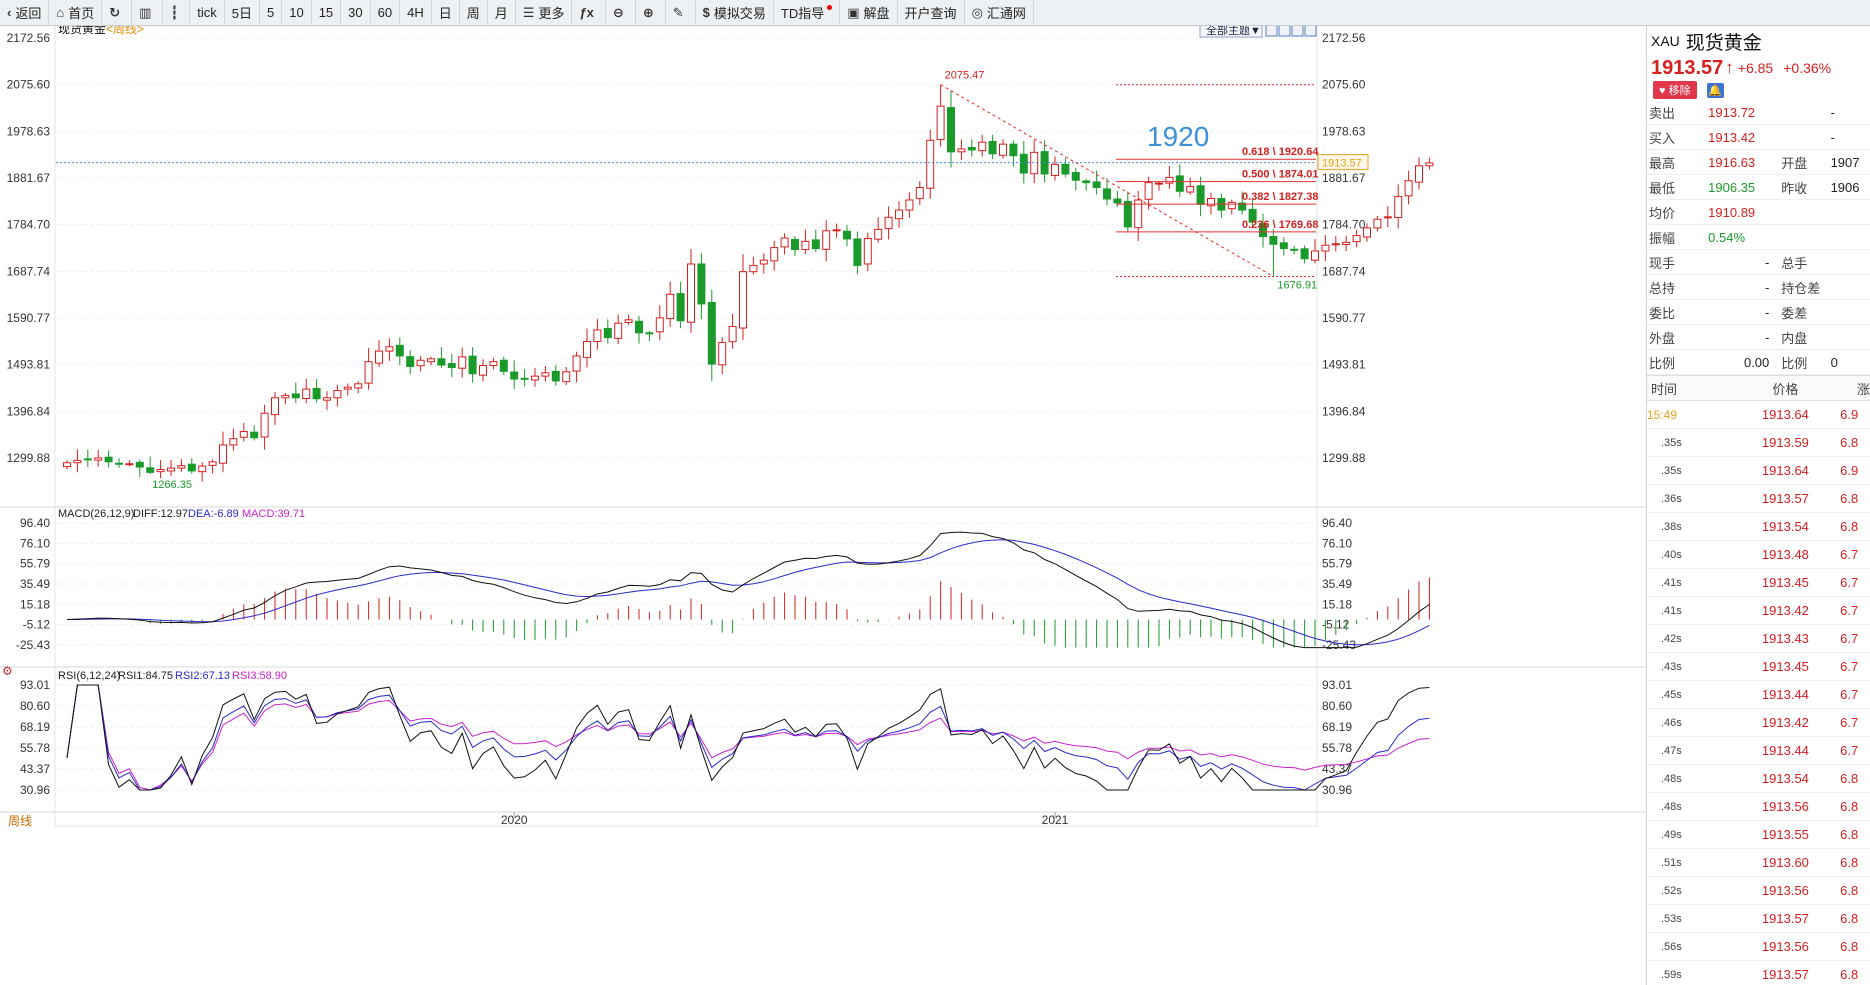 Image resolution: width=1870 pixels, height=985 pixels. Describe the element at coordinates (1758, 863) in the screenshot. I see `tick-row: .51s 1913.60 6.8` at that location.